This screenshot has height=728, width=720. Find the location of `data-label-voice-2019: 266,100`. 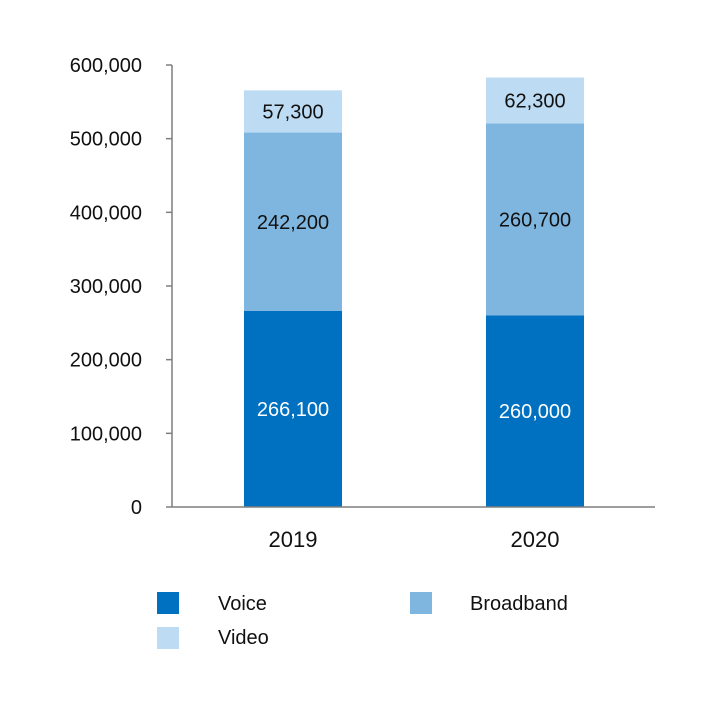

data-label-voice-2019: 266,100 is located at coordinates (293, 410).